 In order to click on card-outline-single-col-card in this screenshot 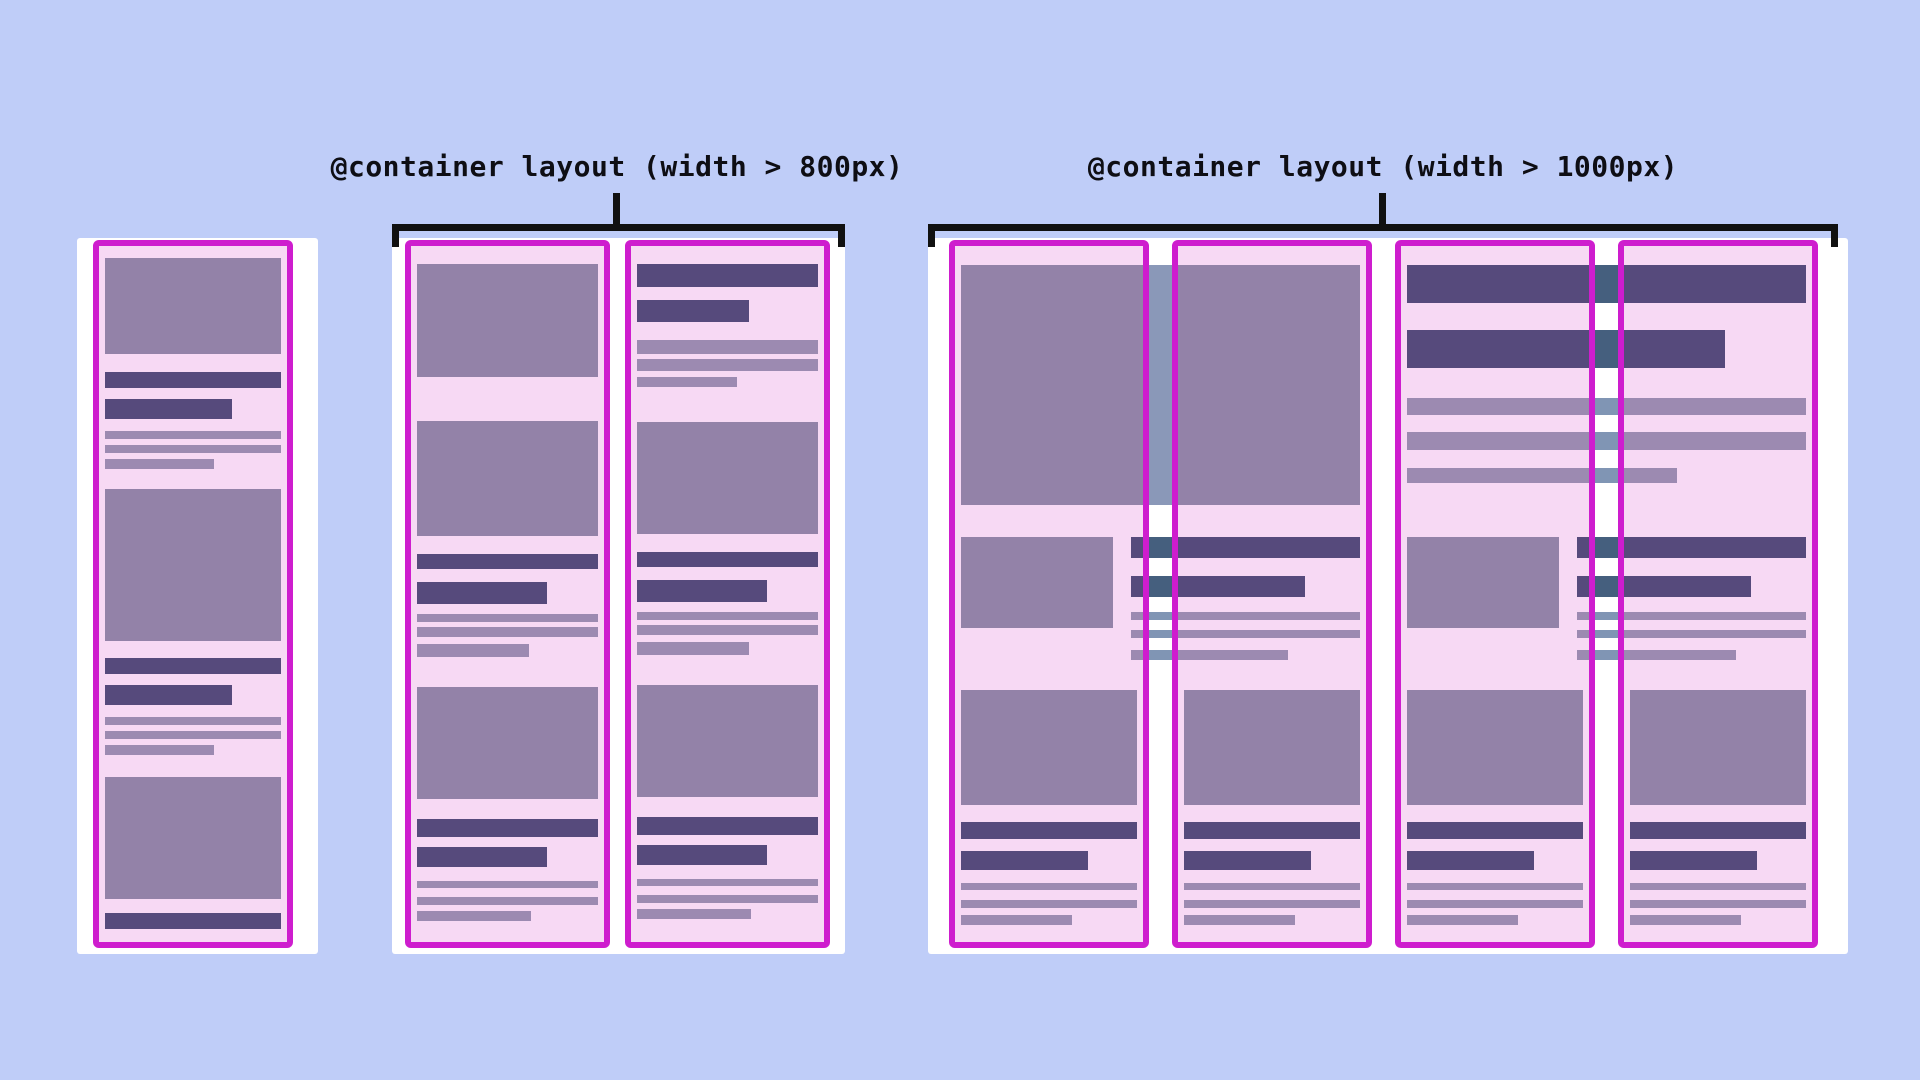, I will do `click(193, 594)`.